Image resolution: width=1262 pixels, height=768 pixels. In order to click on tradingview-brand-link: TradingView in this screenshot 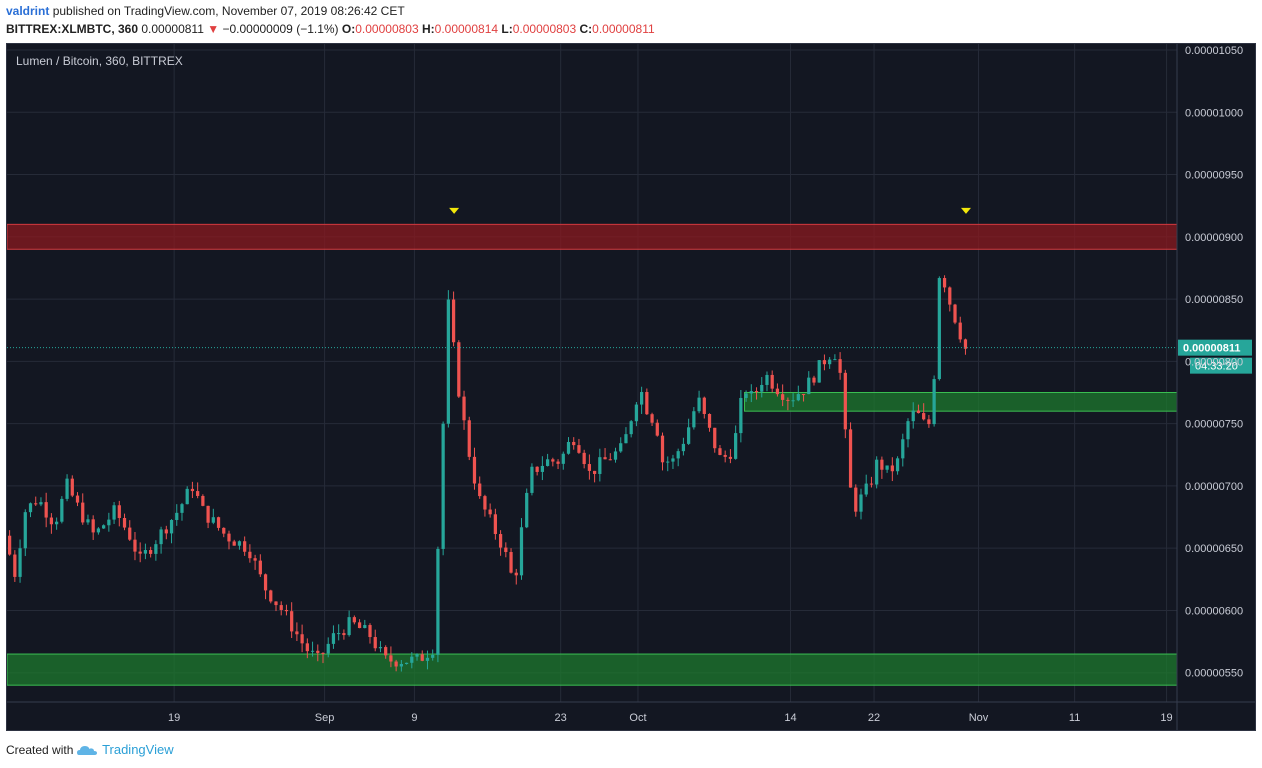, I will do `click(138, 749)`.